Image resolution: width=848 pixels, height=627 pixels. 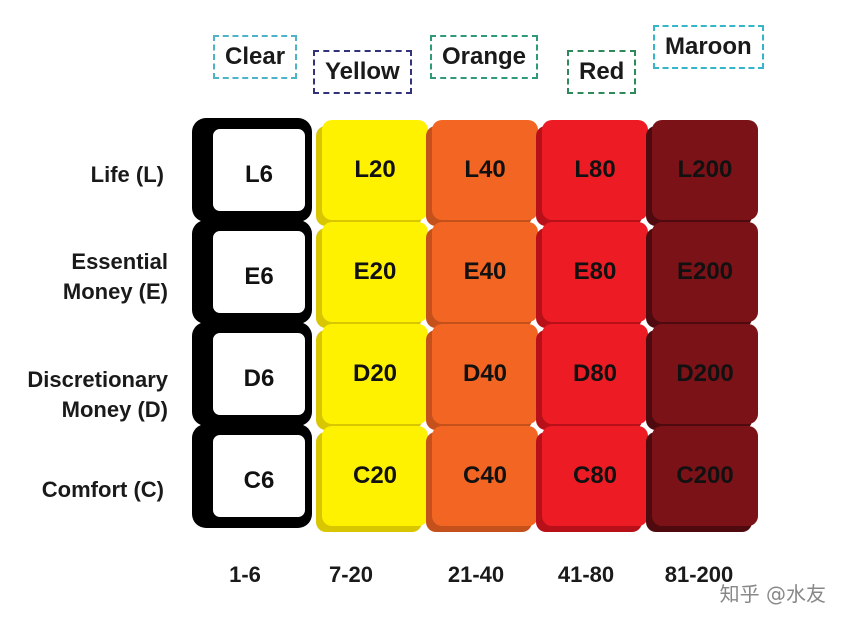 I want to click on grid-cell: C80, so click(x=595, y=476).